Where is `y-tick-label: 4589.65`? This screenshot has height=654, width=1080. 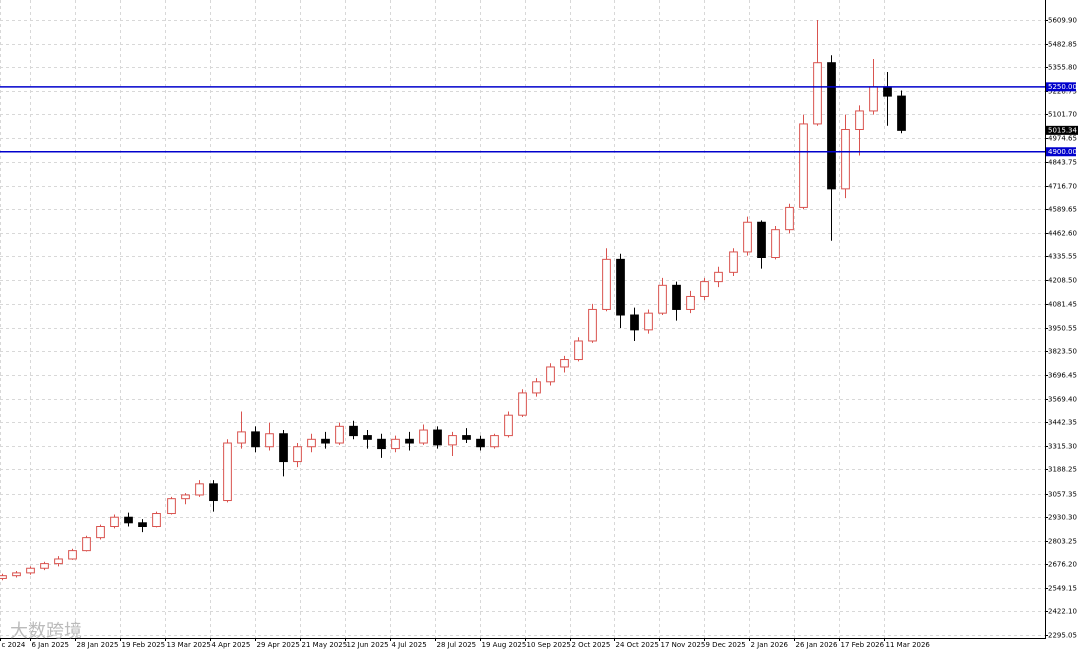
y-tick-label: 4589.65 is located at coordinates (1062, 210).